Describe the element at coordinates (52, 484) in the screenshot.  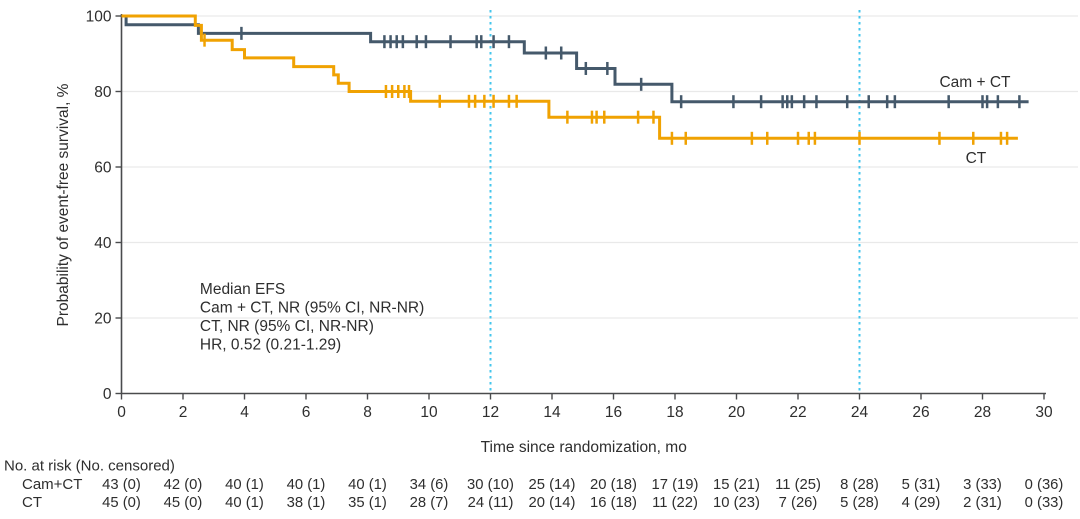
I see `risk-row-label-cam-ct: Cam+CT` at that location.